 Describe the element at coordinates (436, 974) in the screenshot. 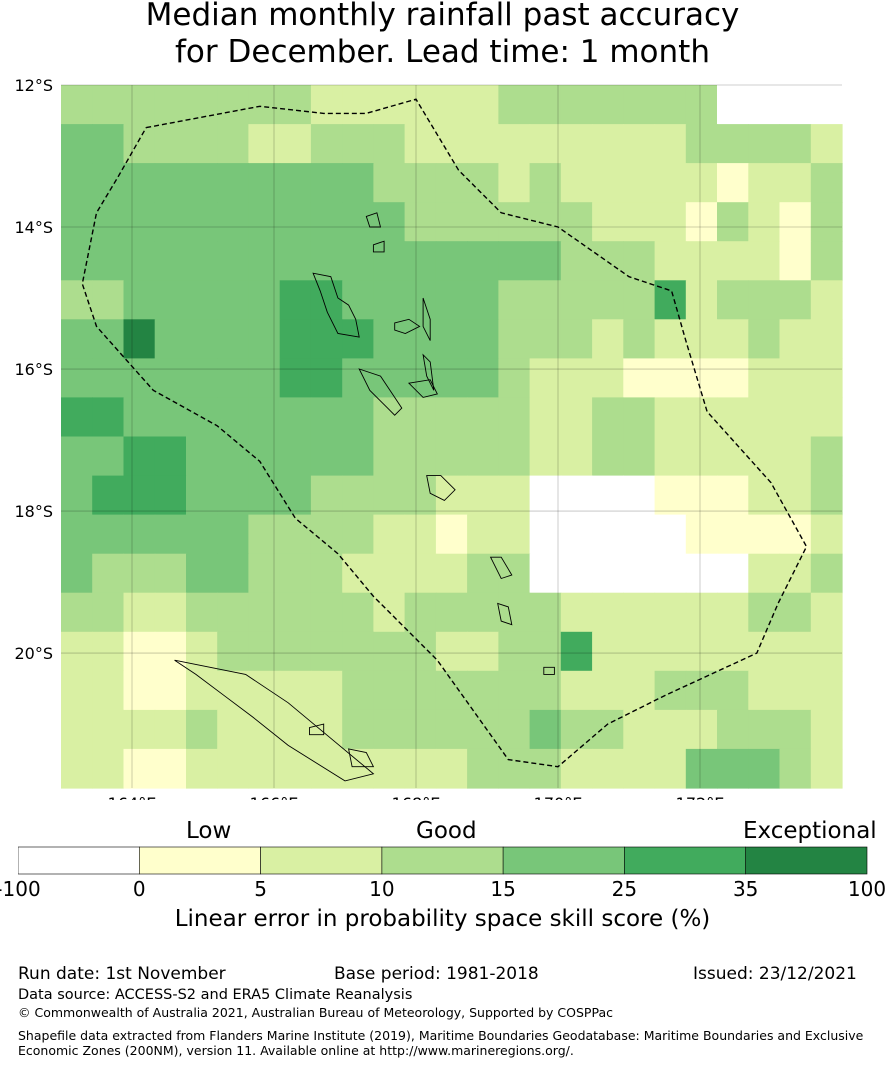

I see `base-period: Base period: 1981-2018` at that location.